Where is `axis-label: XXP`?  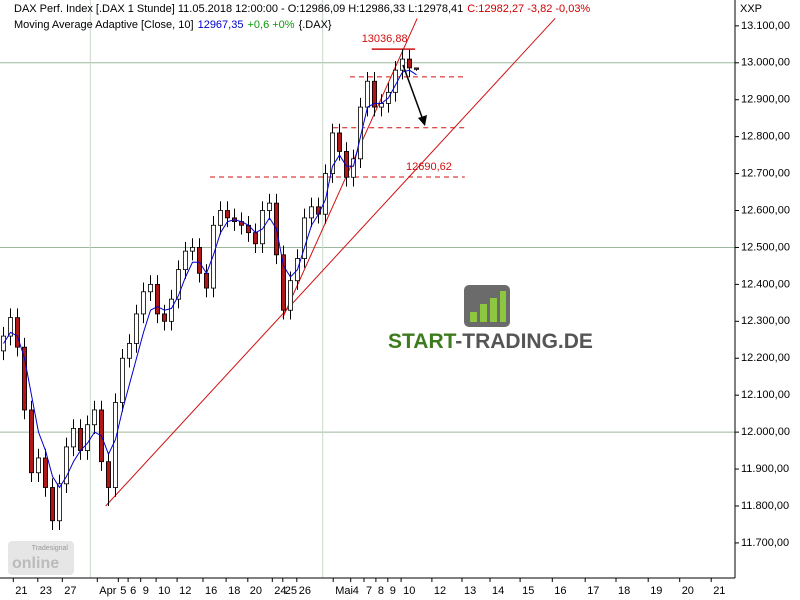
axis-label: XXP is located at coordinates (751, 9).